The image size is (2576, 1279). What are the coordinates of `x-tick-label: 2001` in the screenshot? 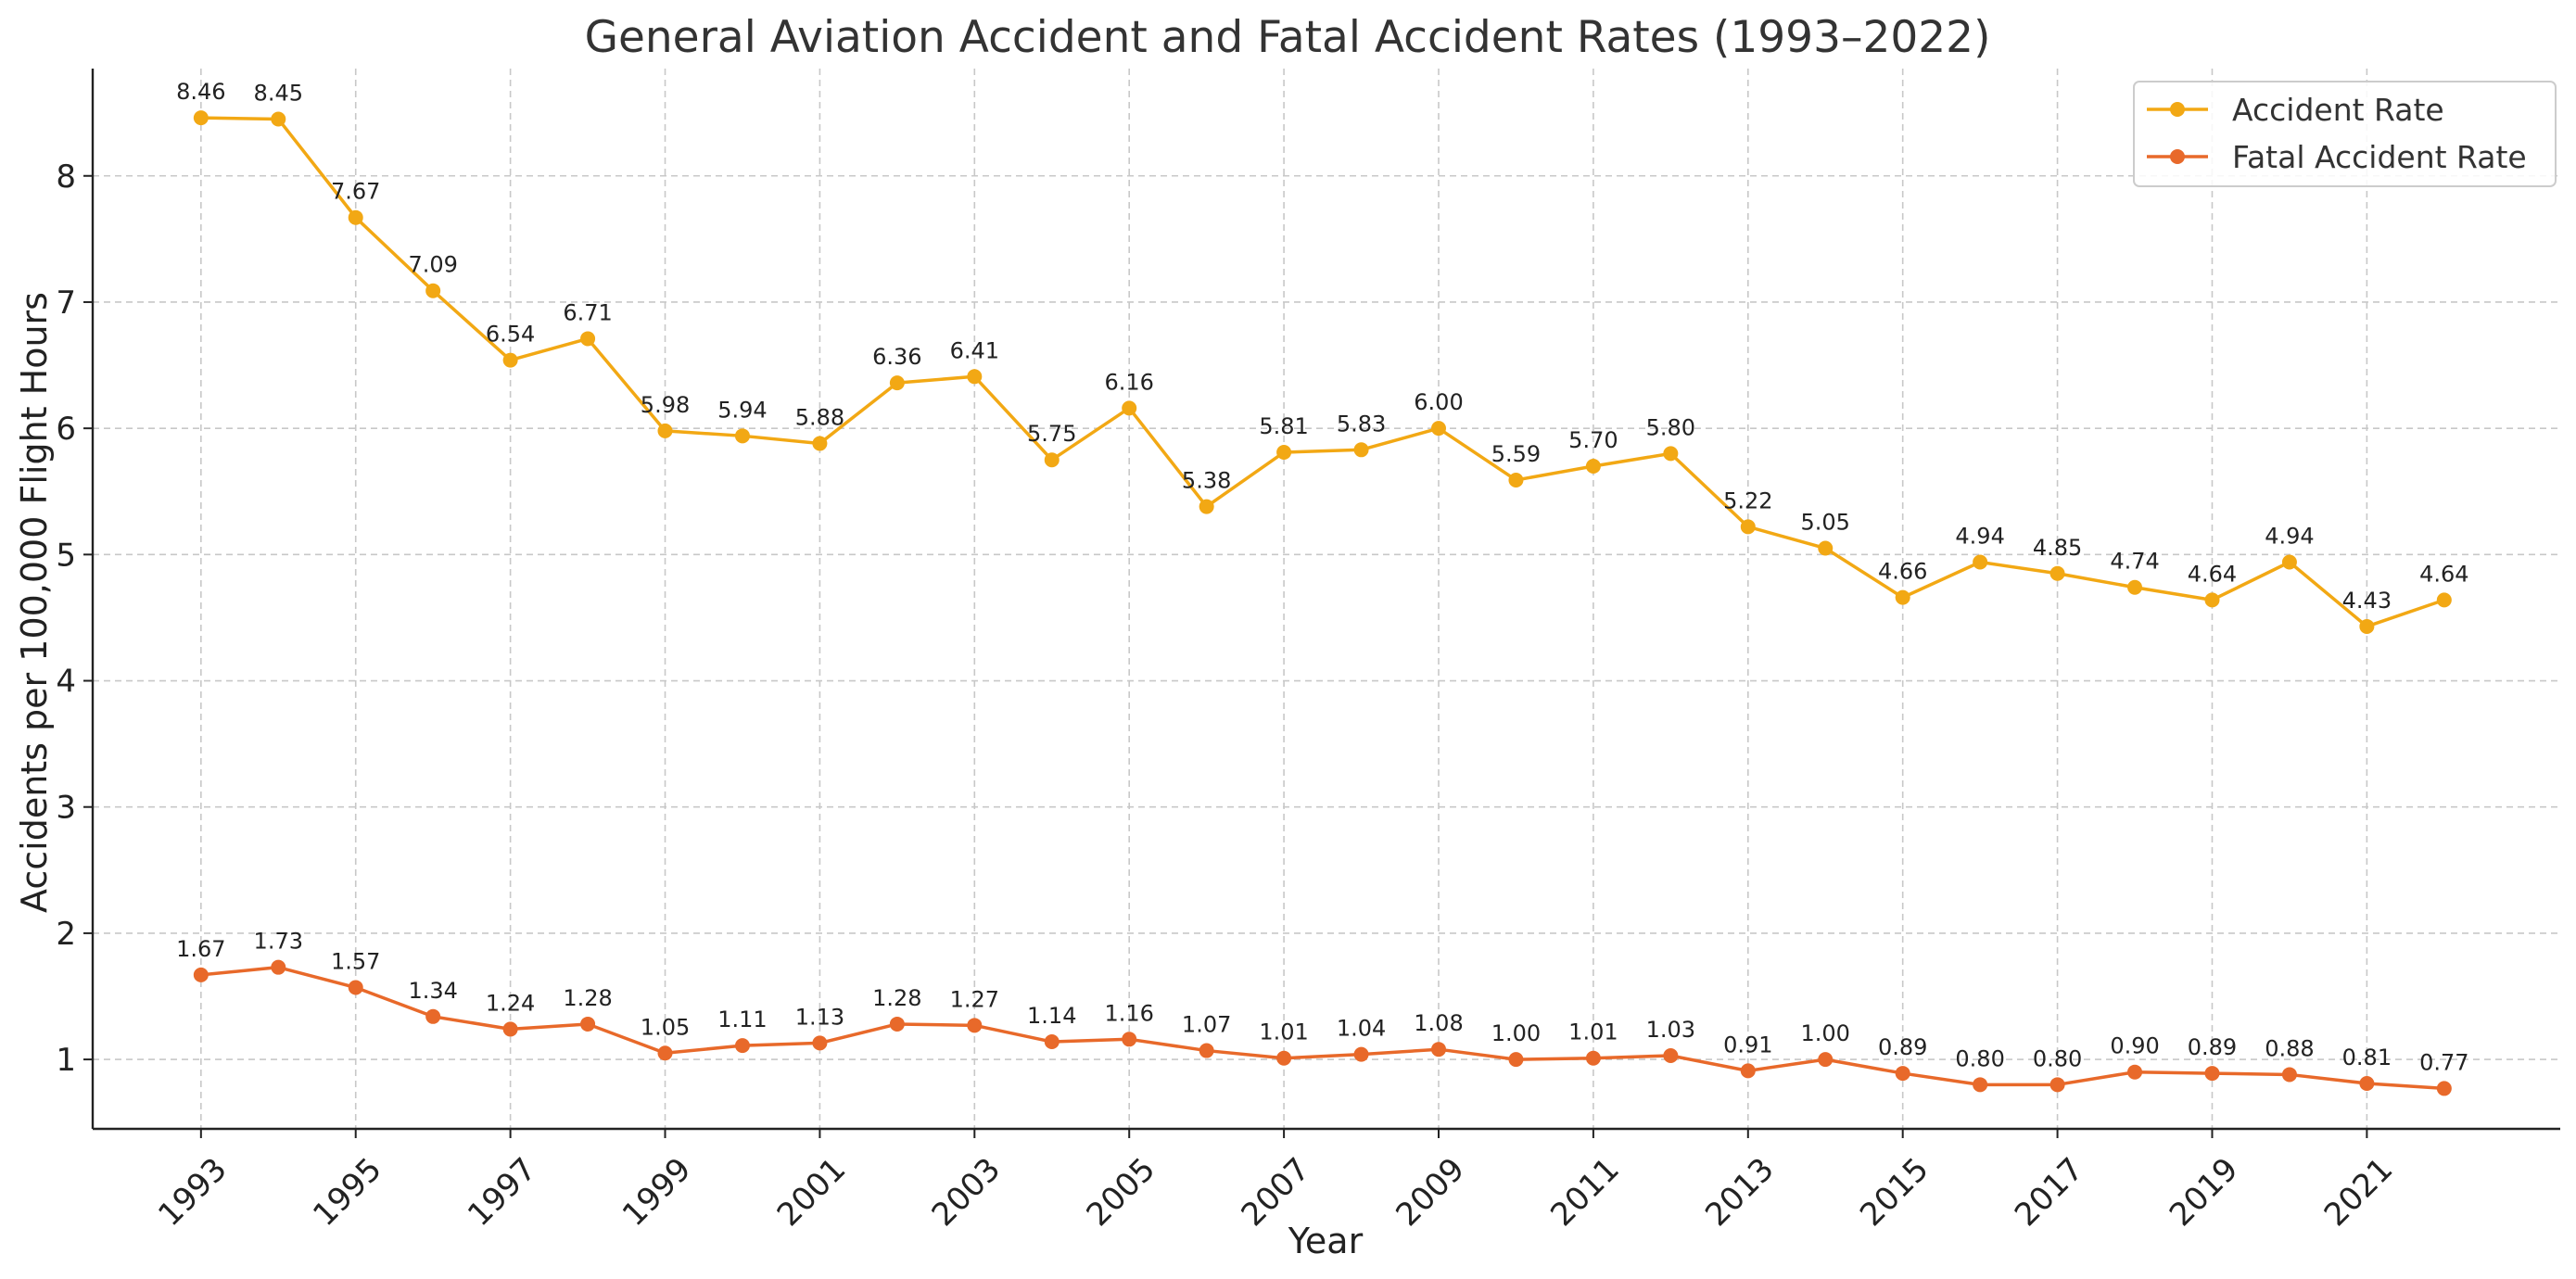 It's located at (811, 1192).